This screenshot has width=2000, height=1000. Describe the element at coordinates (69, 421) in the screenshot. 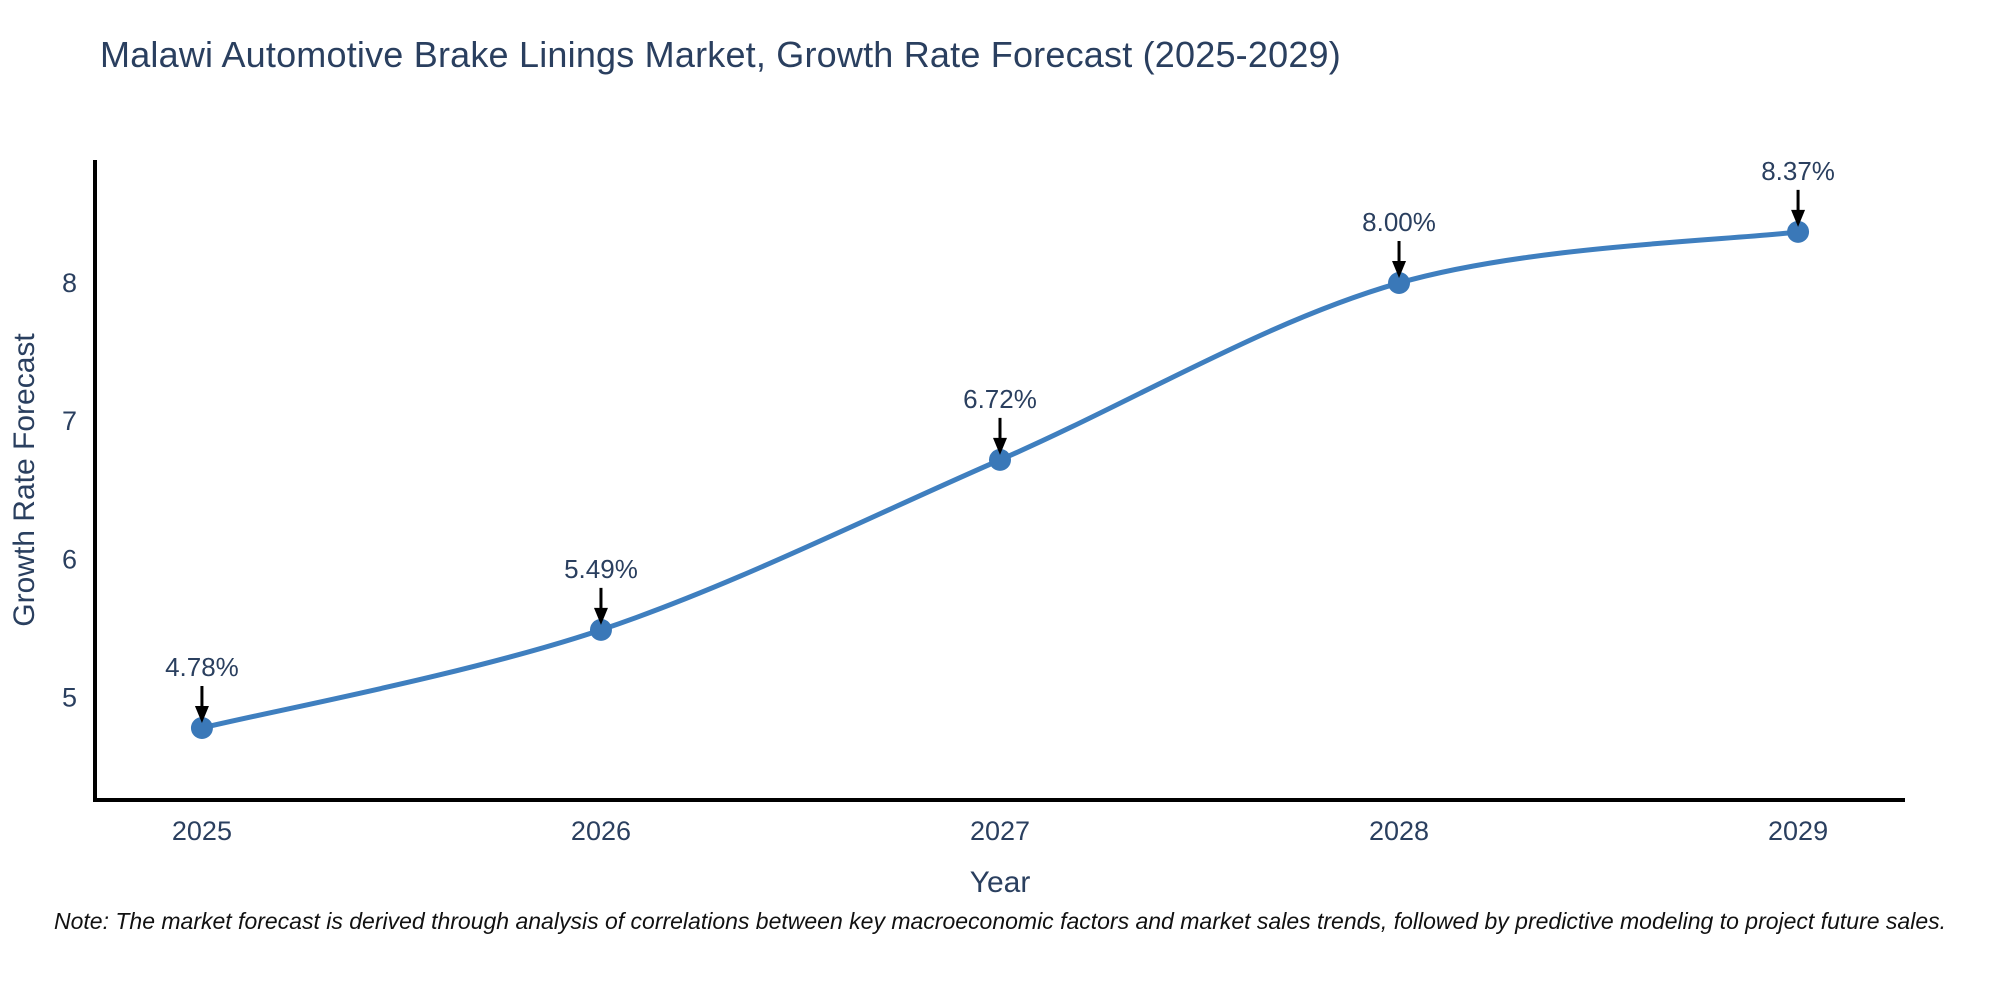

I see `y-tick-label: 7` at that location.